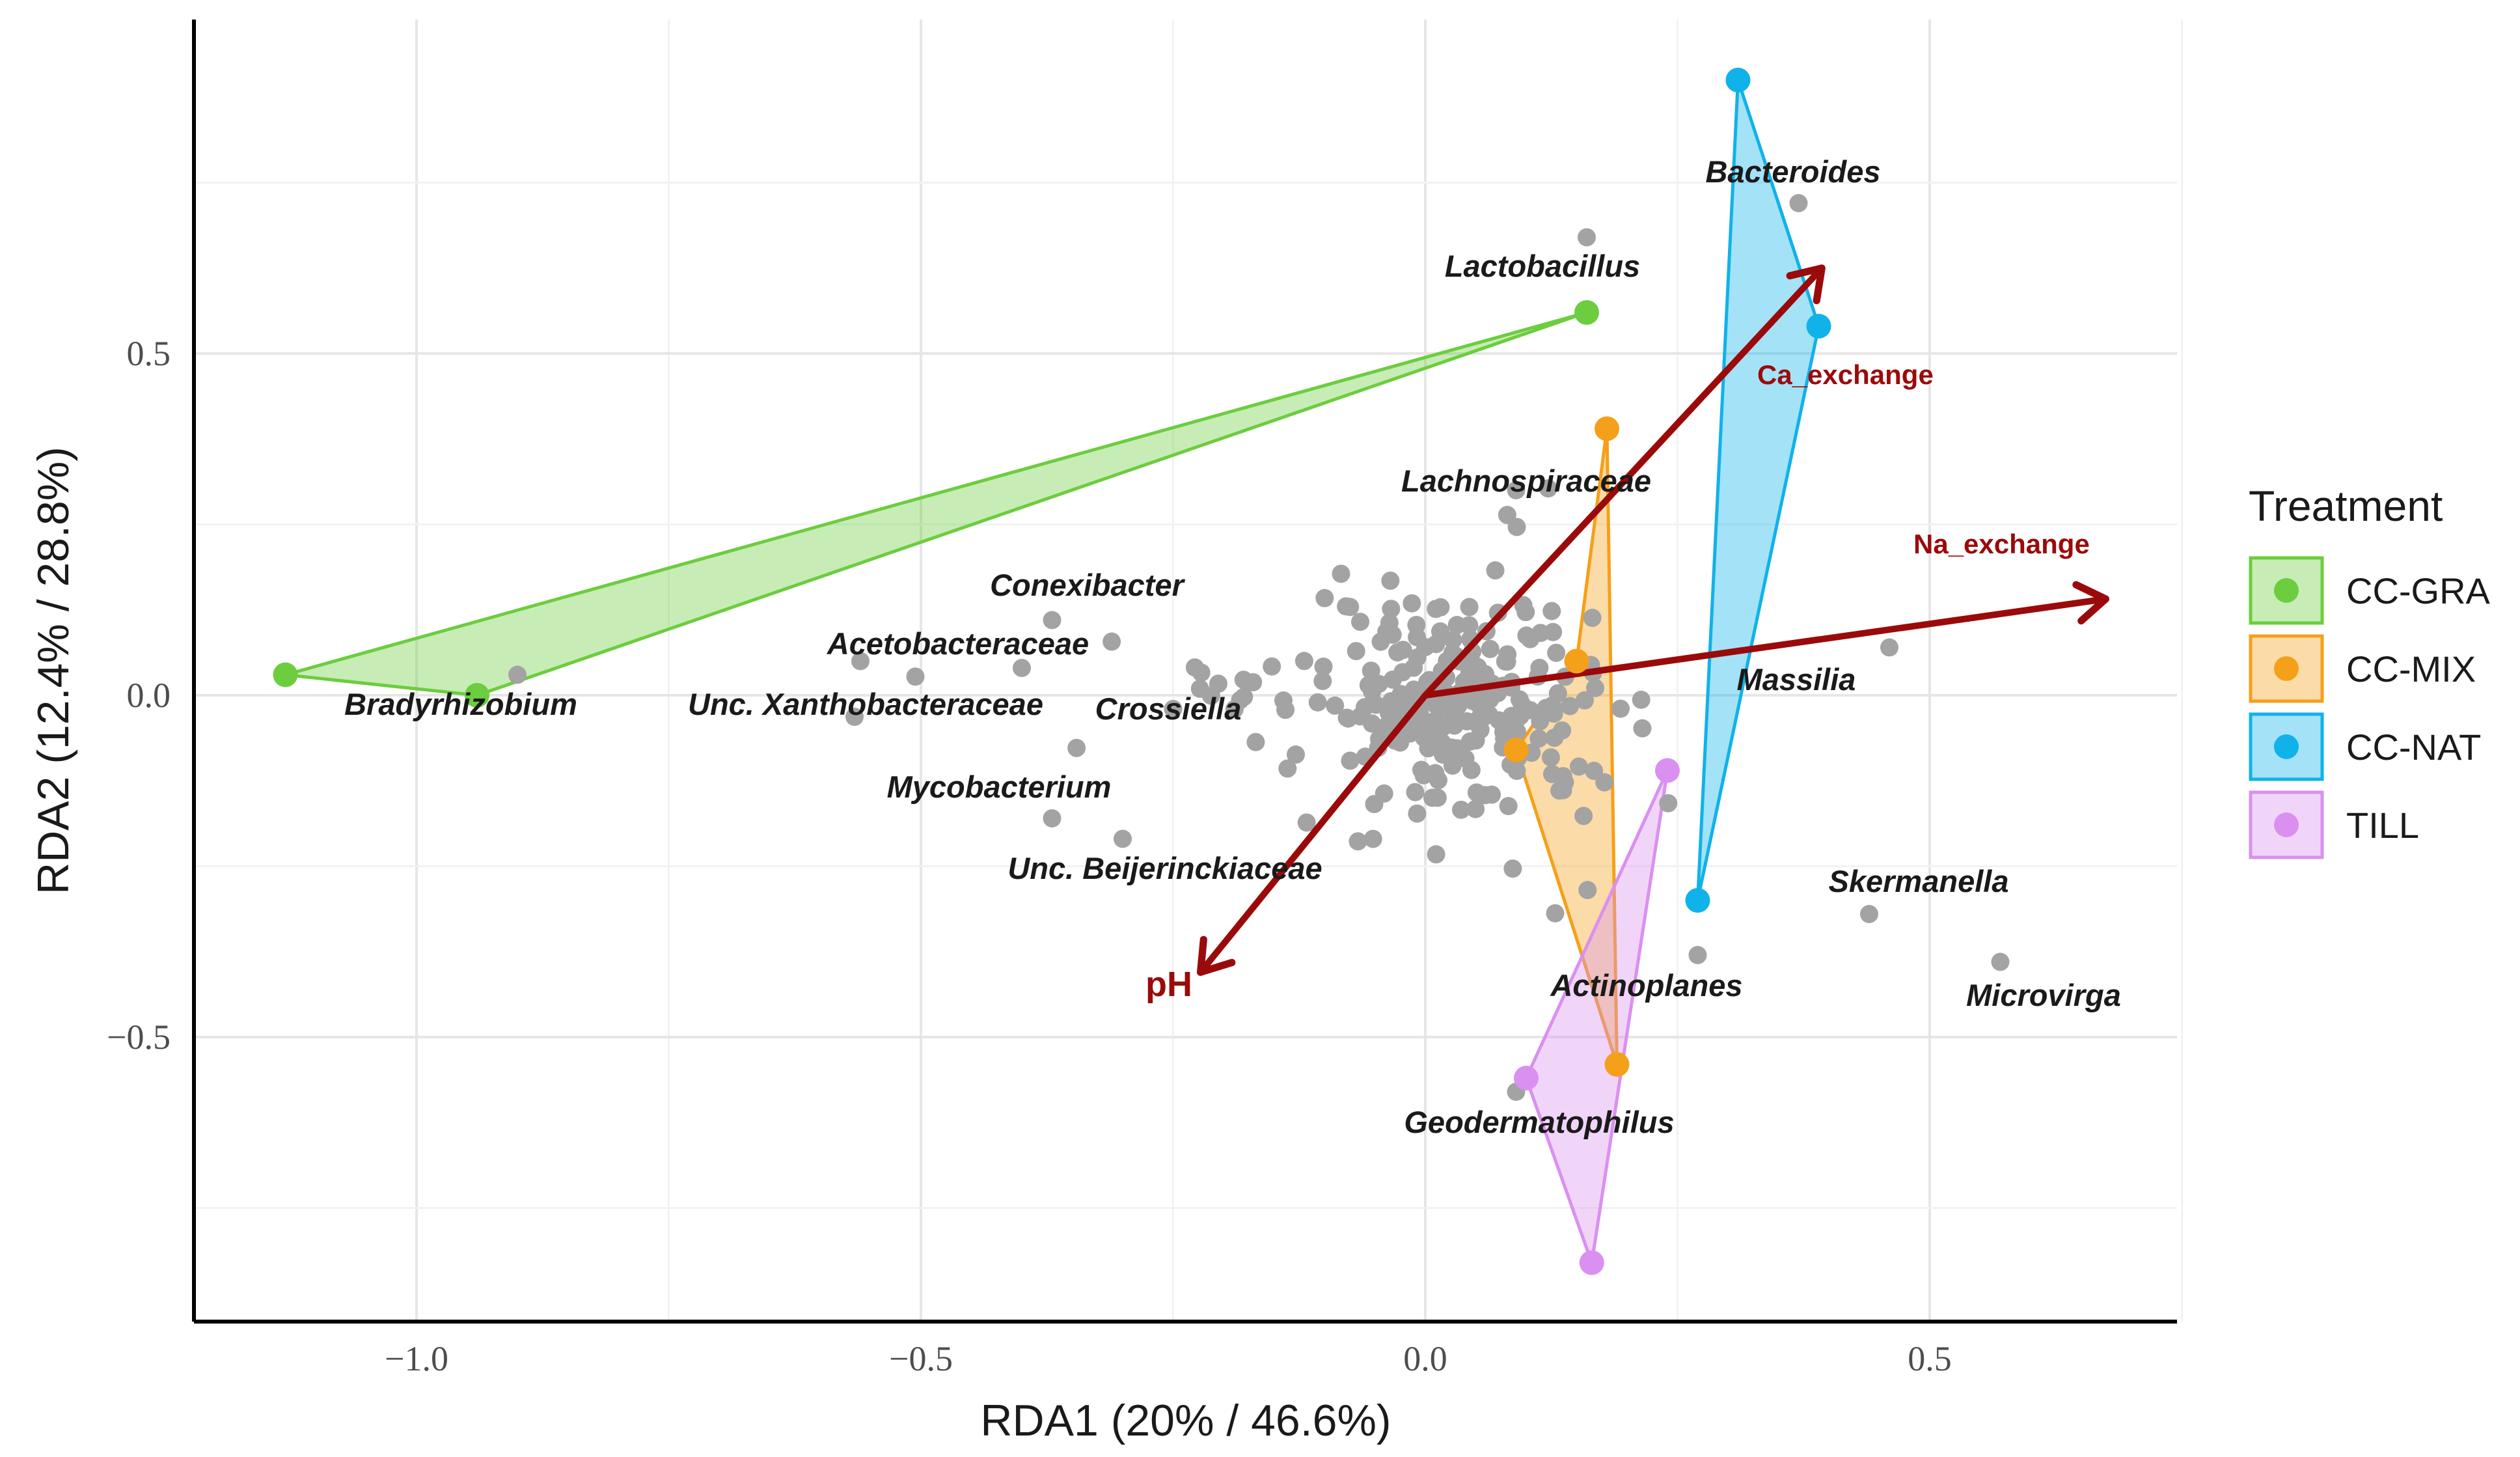 The image size is (2520, 1457). Describe the element at coordinates (139, 1037) in the screenshot. I see `y-tick-label: −0.5` at that location.